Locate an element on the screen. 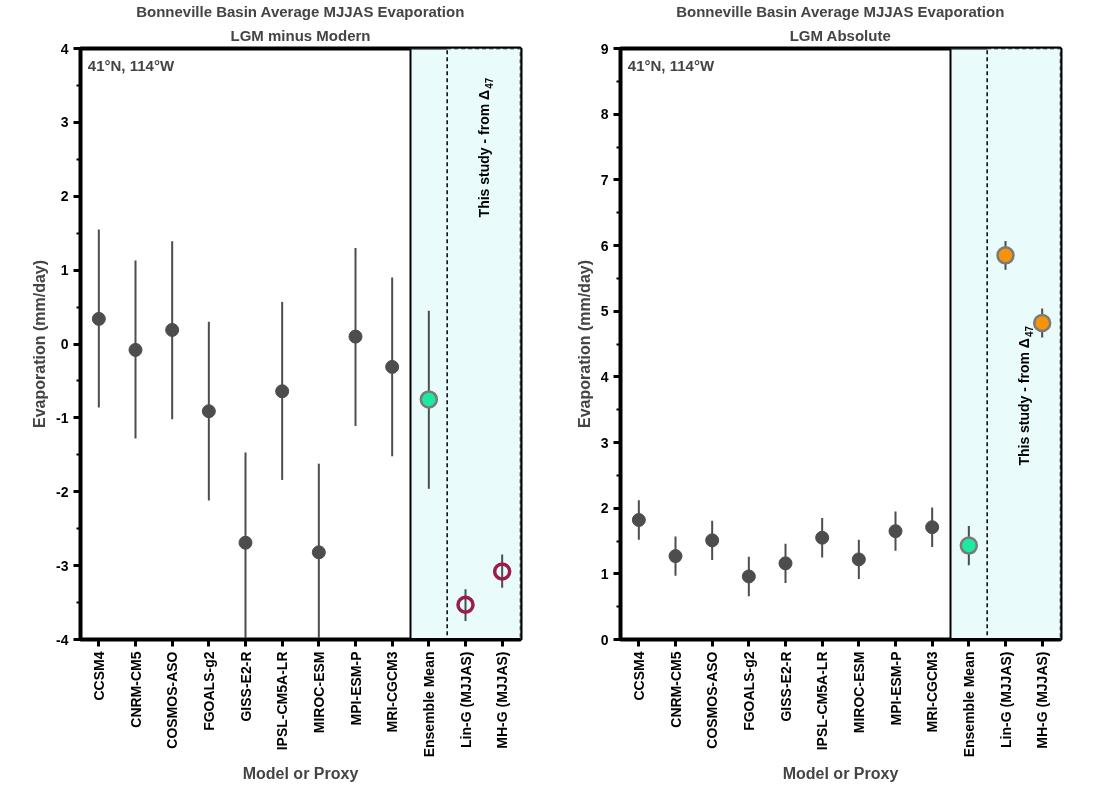 This screenshot has width=1096, height=792. y-tick-label: 9 is located at coordinates (604, 48).